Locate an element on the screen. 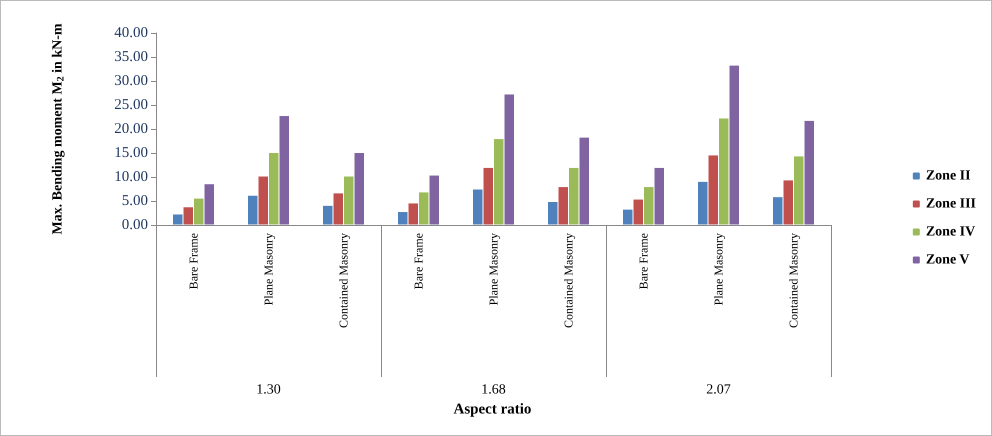 The width and height of the screenshot is (992, 436). y-tick-label: 10.00 is located at coordinates (131, 177).